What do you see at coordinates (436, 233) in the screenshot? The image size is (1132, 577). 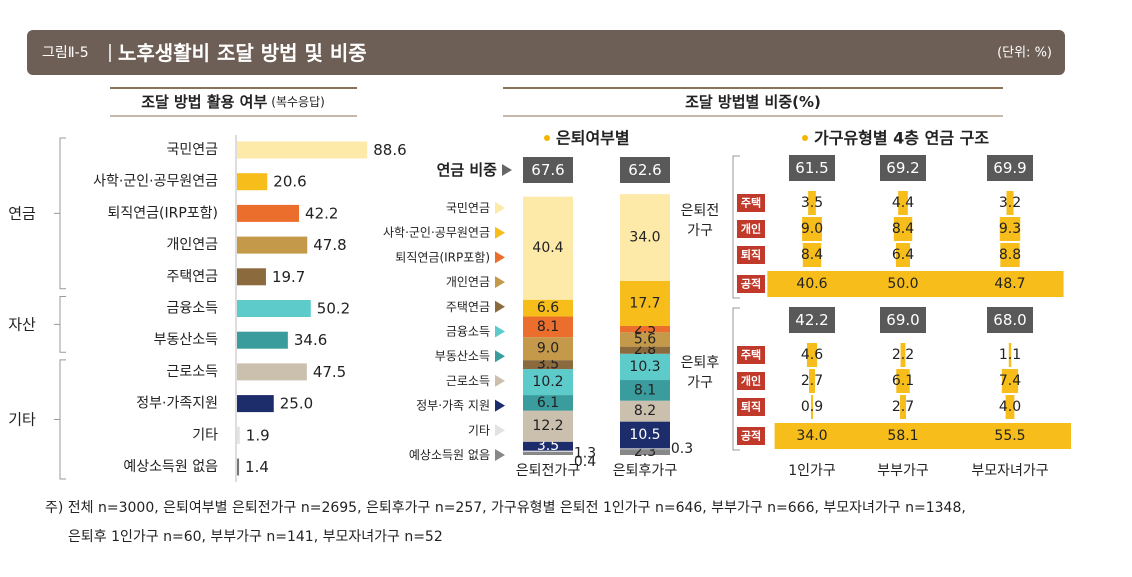 I see `legend-label: 사학·군인·공무원연금` at bounding box center [436, 233].